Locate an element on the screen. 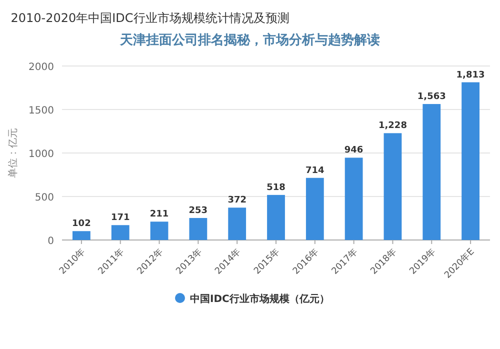 The width and height of the screenshot is (500, 349). data-label: 372 is located at coordinates (237, 201).